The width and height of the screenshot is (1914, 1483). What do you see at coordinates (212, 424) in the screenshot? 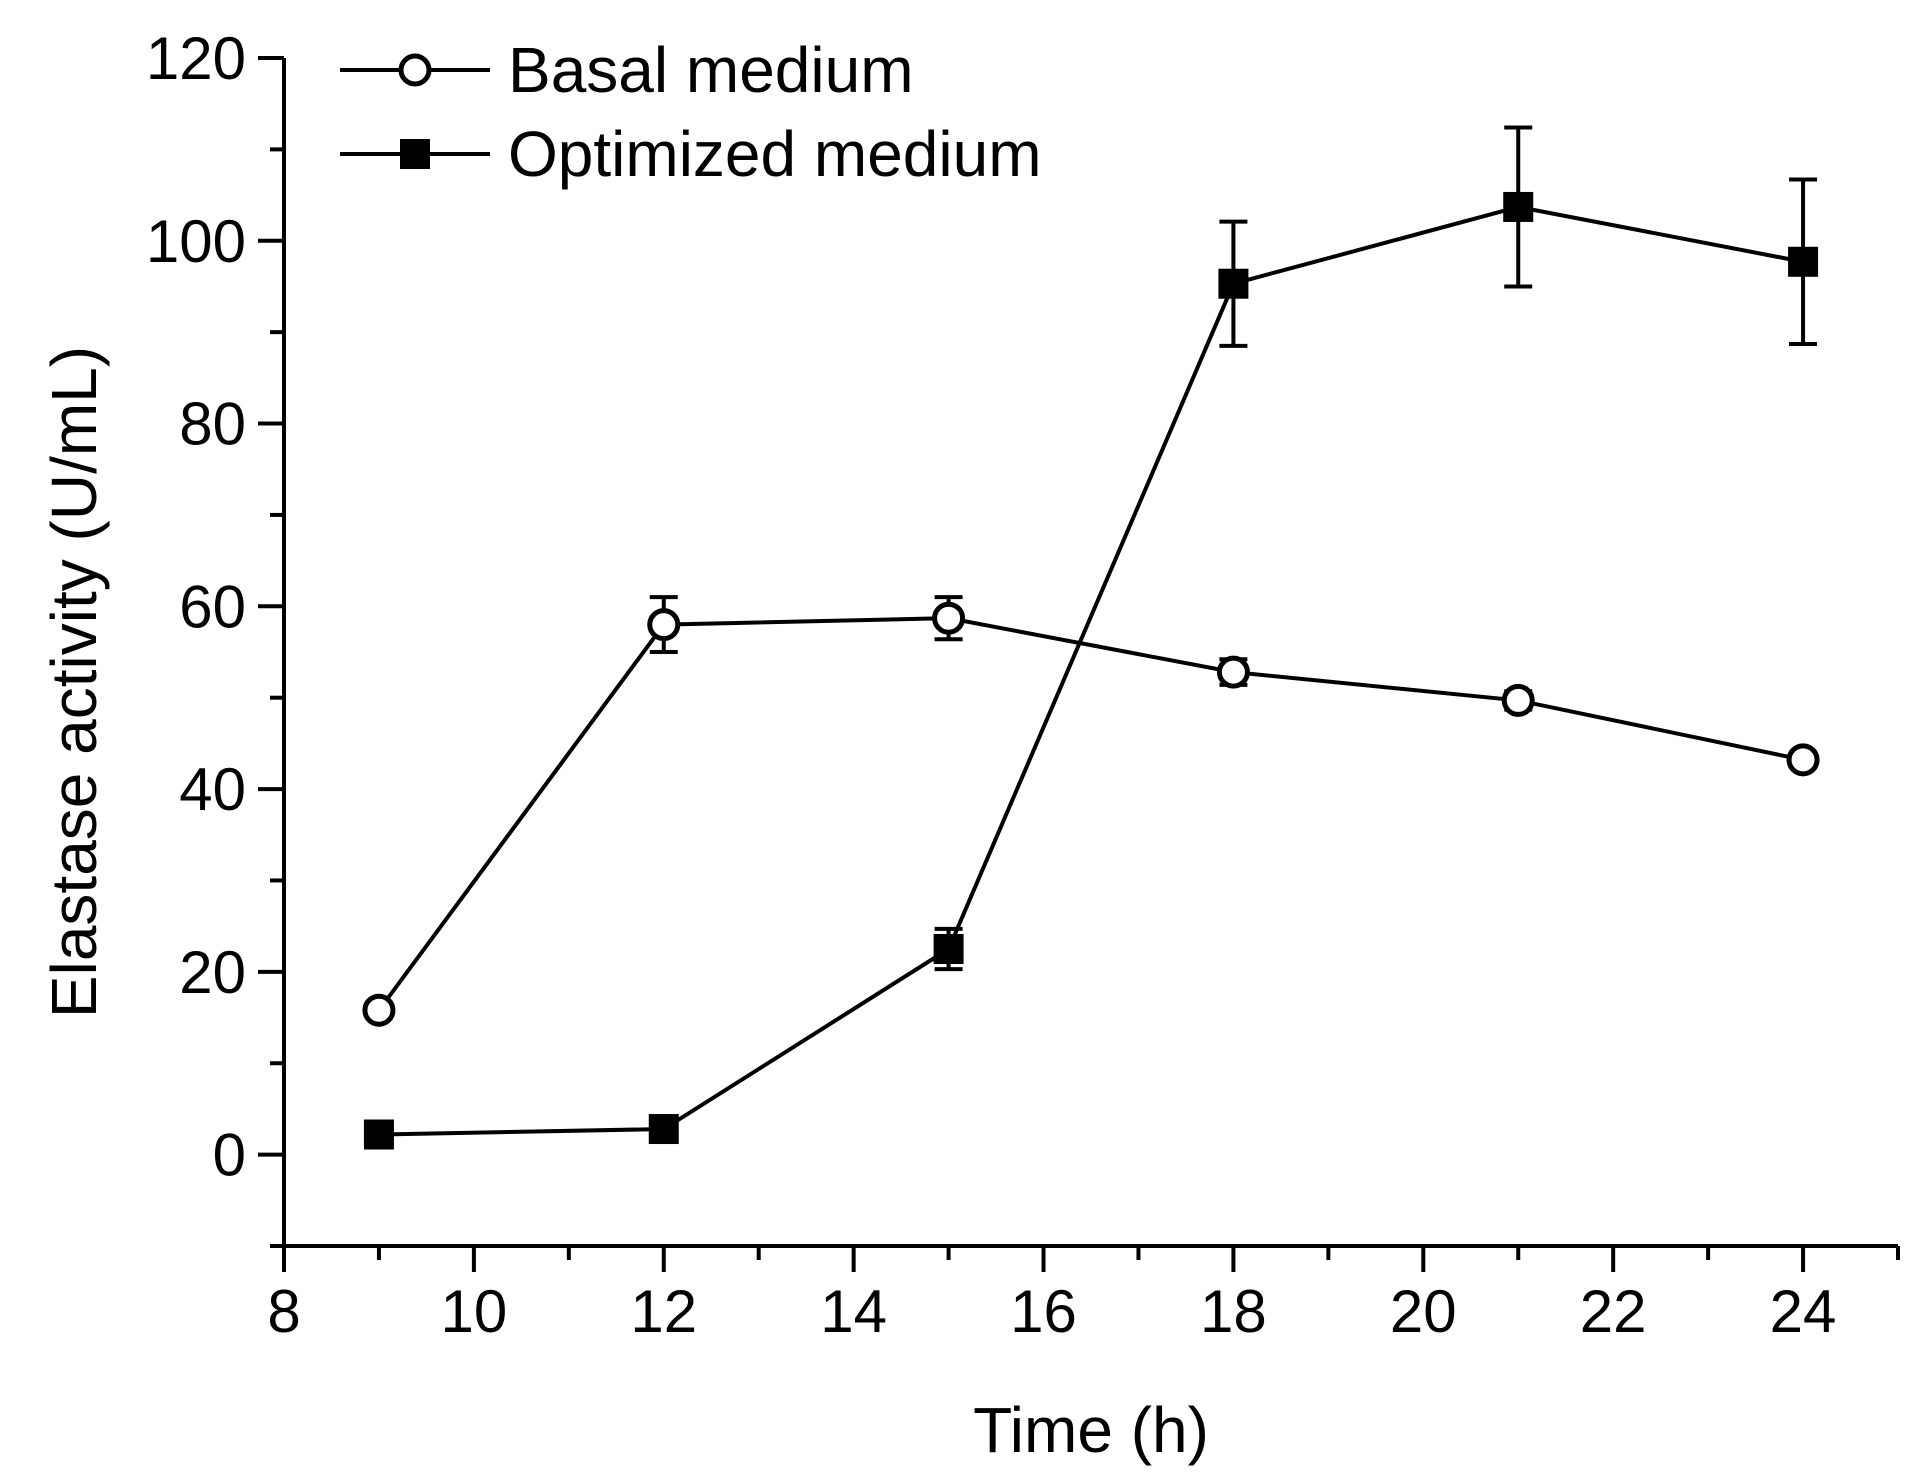
I see `y-tick-label: 80` at bounding box center [212, 424].